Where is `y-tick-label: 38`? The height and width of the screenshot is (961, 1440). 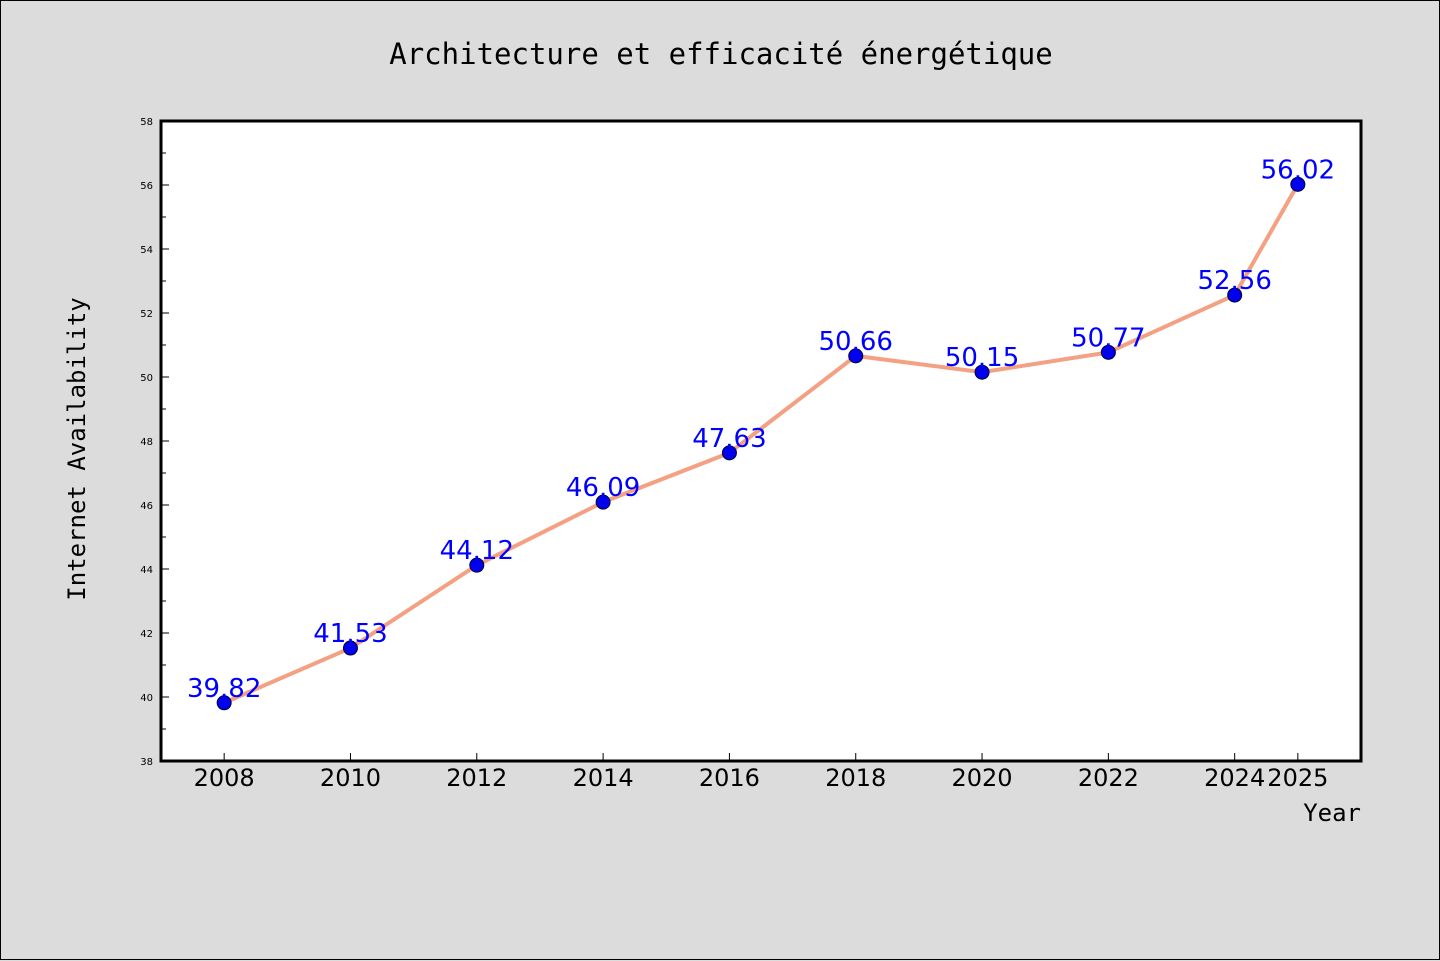 y-tick-label: 38 is located at coordinates (146, 762).